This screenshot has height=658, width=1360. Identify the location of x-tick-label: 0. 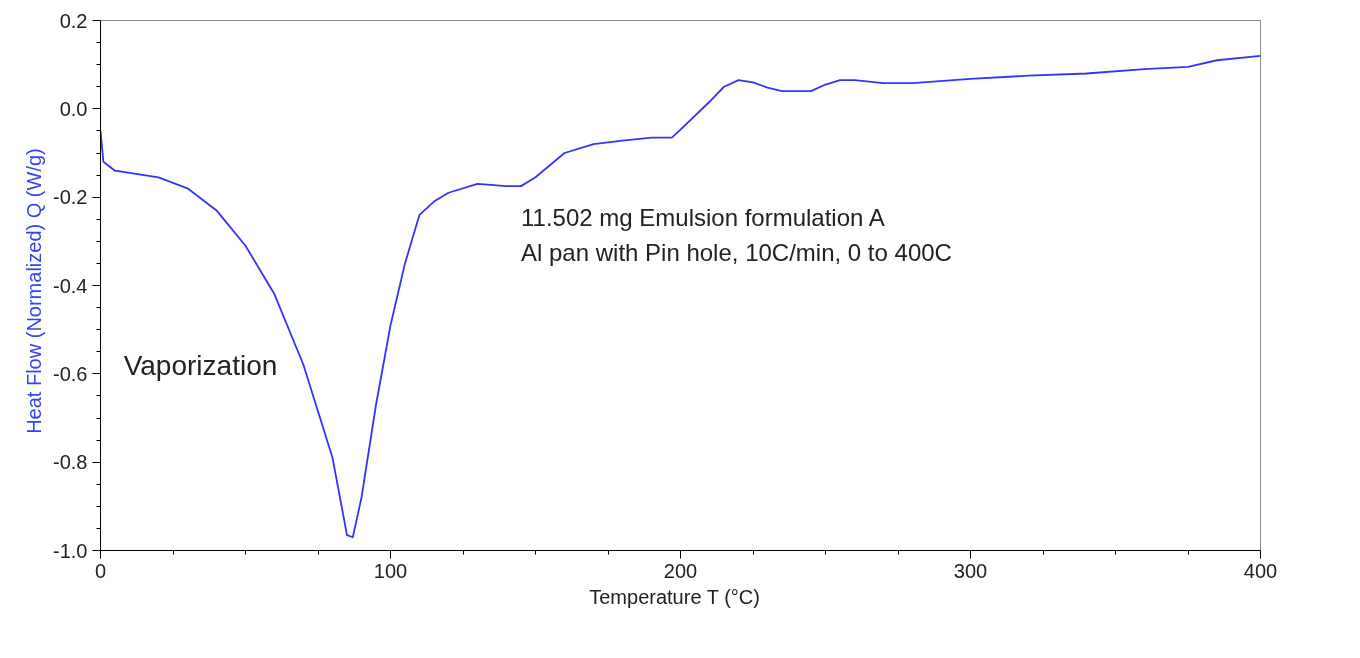
(100, 570).